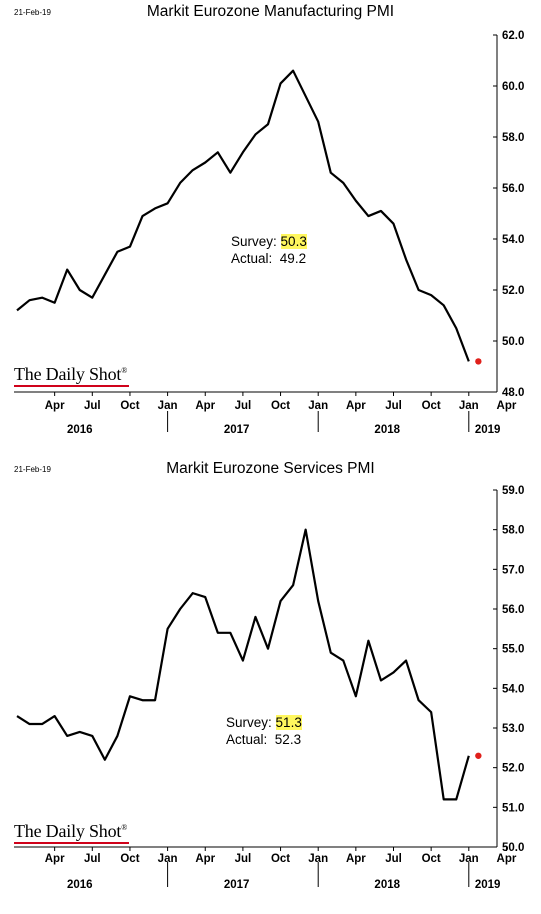 The image size is (541, 914). I want to click on chart-title: Markit Eurozone Services PMI, so click(270, 468).